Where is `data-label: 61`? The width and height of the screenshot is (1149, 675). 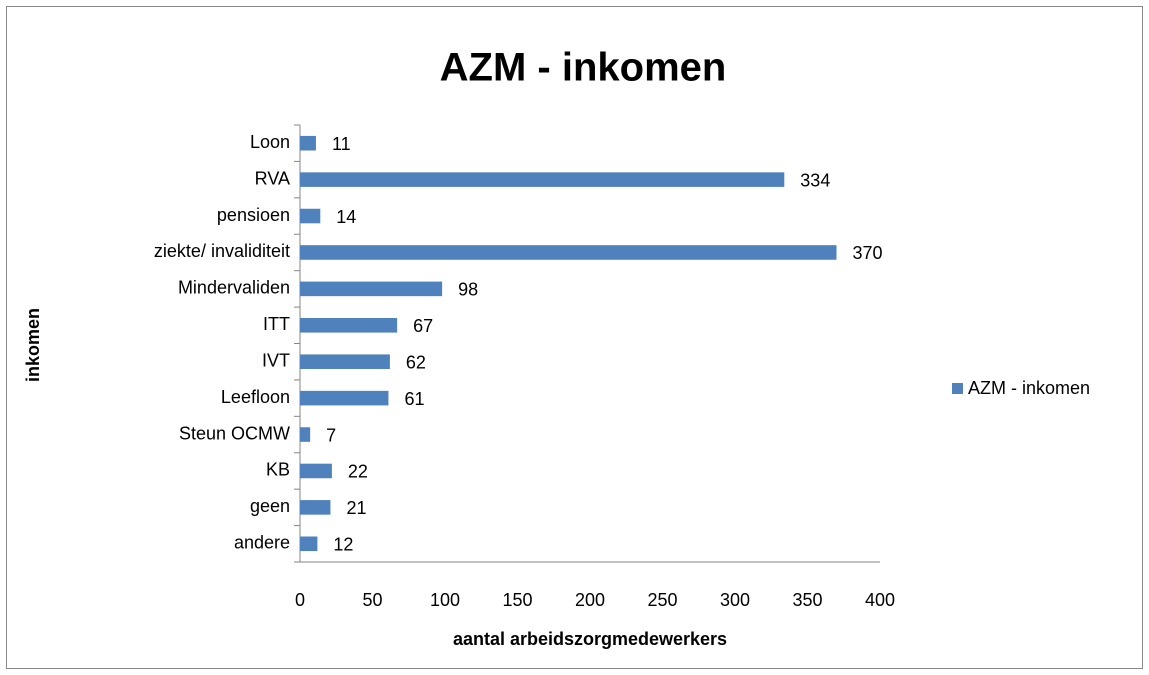
data-label: 61 is located at coordinates (414, 399).